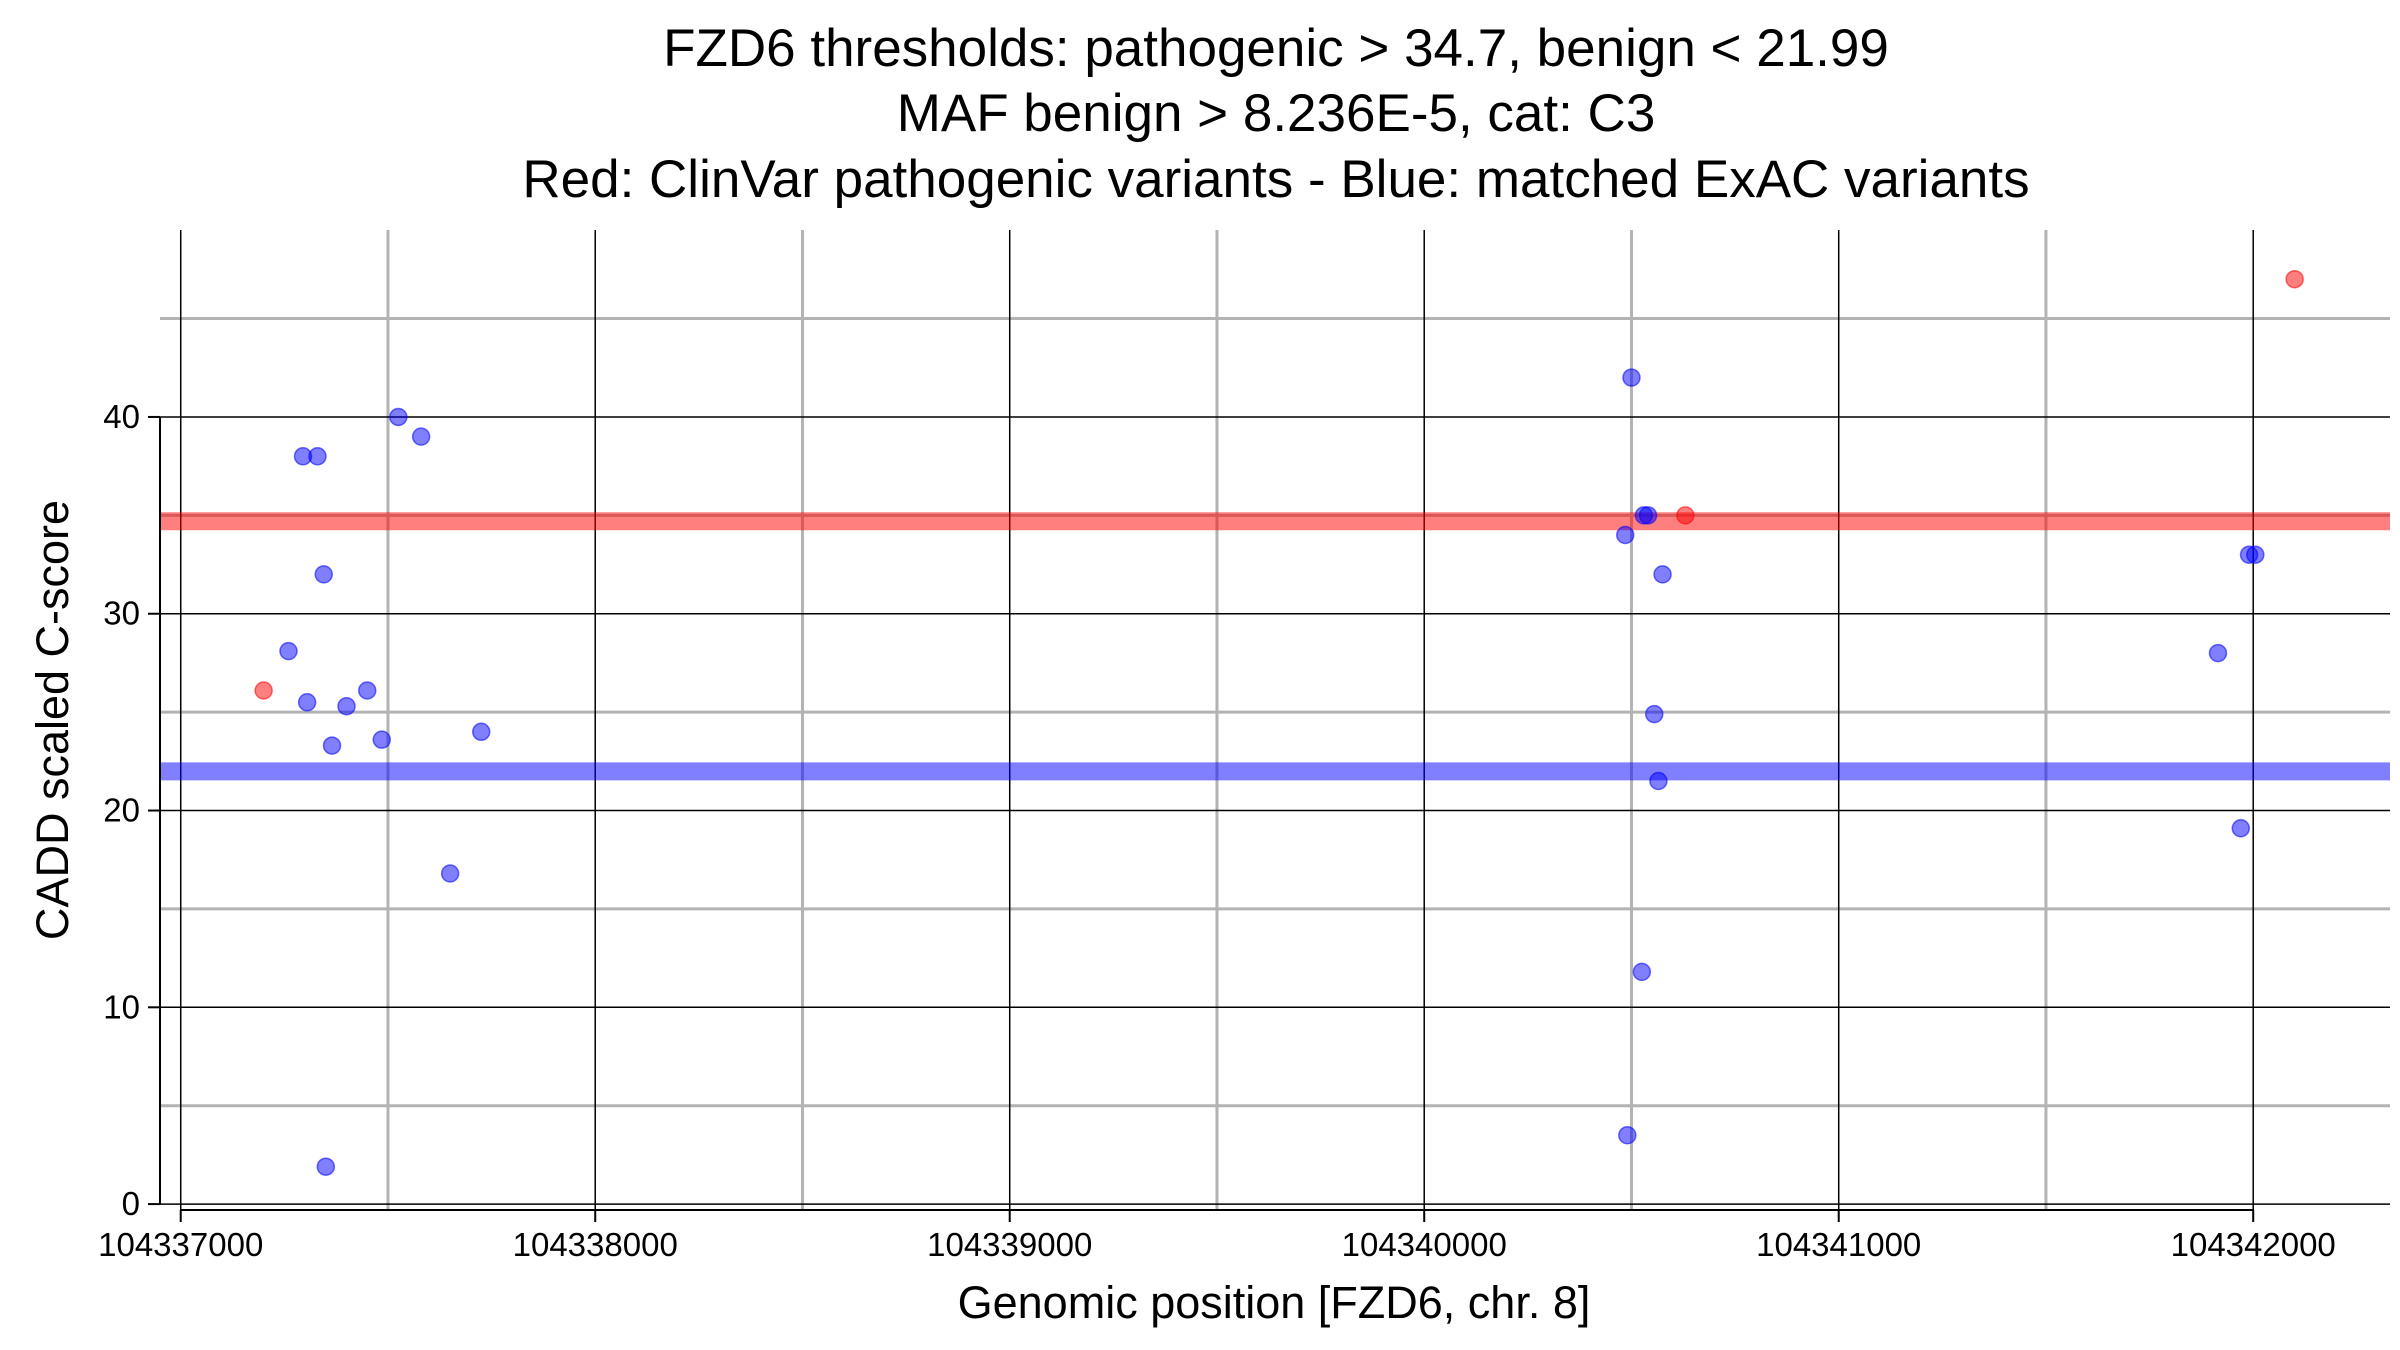  What do you see at coordinates (131, 1203) in the screenshot?
I see `y-tick-label: 0` at bounding box center [131, 1203].